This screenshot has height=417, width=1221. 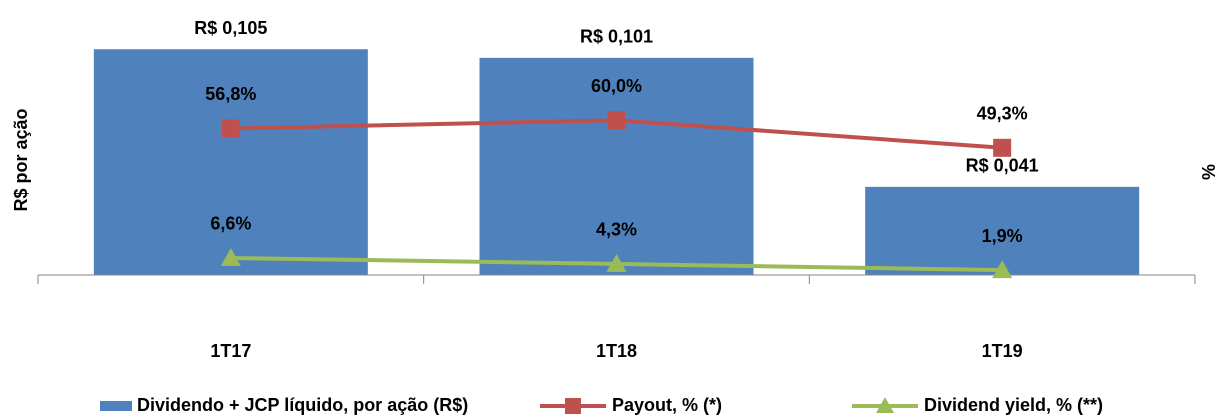 What do you see at coordinates (616, 37) in the screenshot?
I see `bar-value-label: R$ 0,101` at bounding box center [616, 37].